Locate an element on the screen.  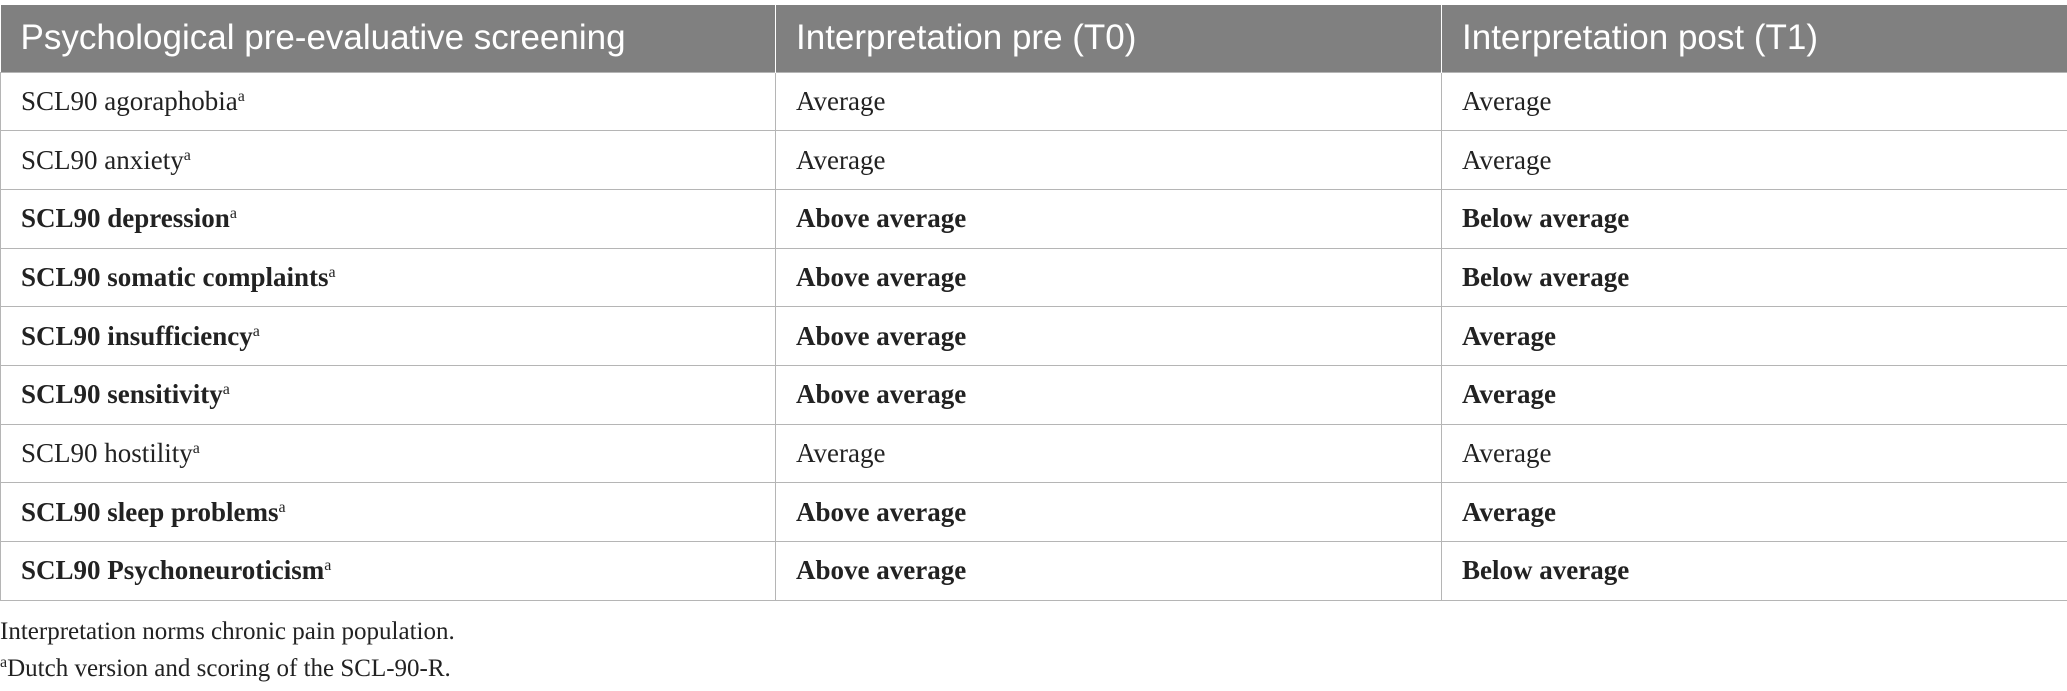
row-label: SCL90 depression is located at coordinates (125, 218).